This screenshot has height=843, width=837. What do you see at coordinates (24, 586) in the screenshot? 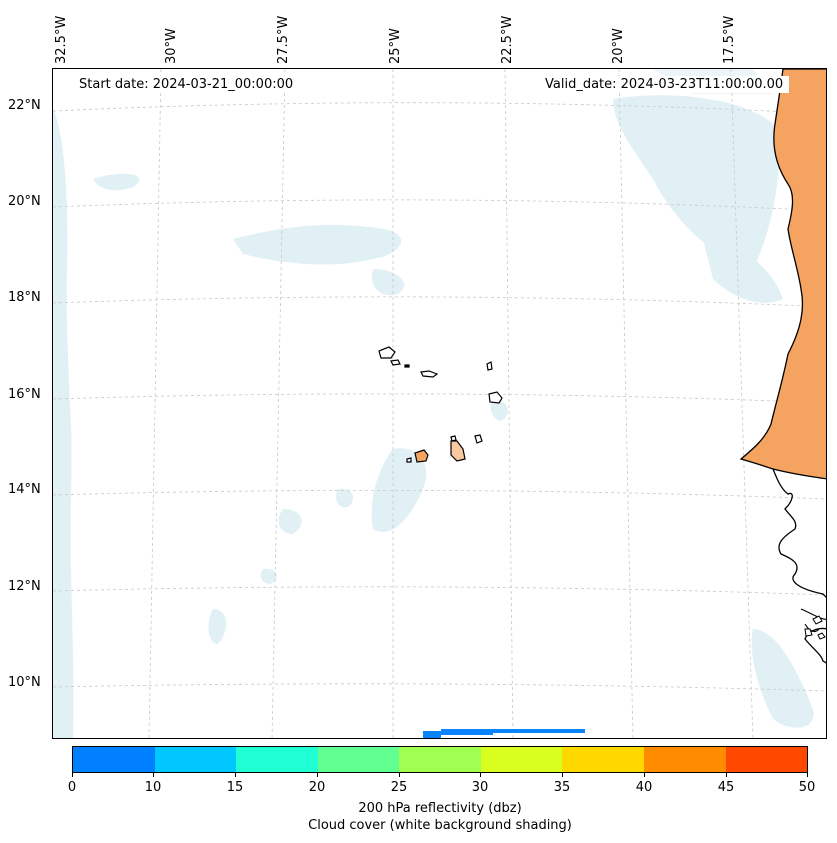
I see `lat-label-12n: 12°N` at bounding box center [24, 586].